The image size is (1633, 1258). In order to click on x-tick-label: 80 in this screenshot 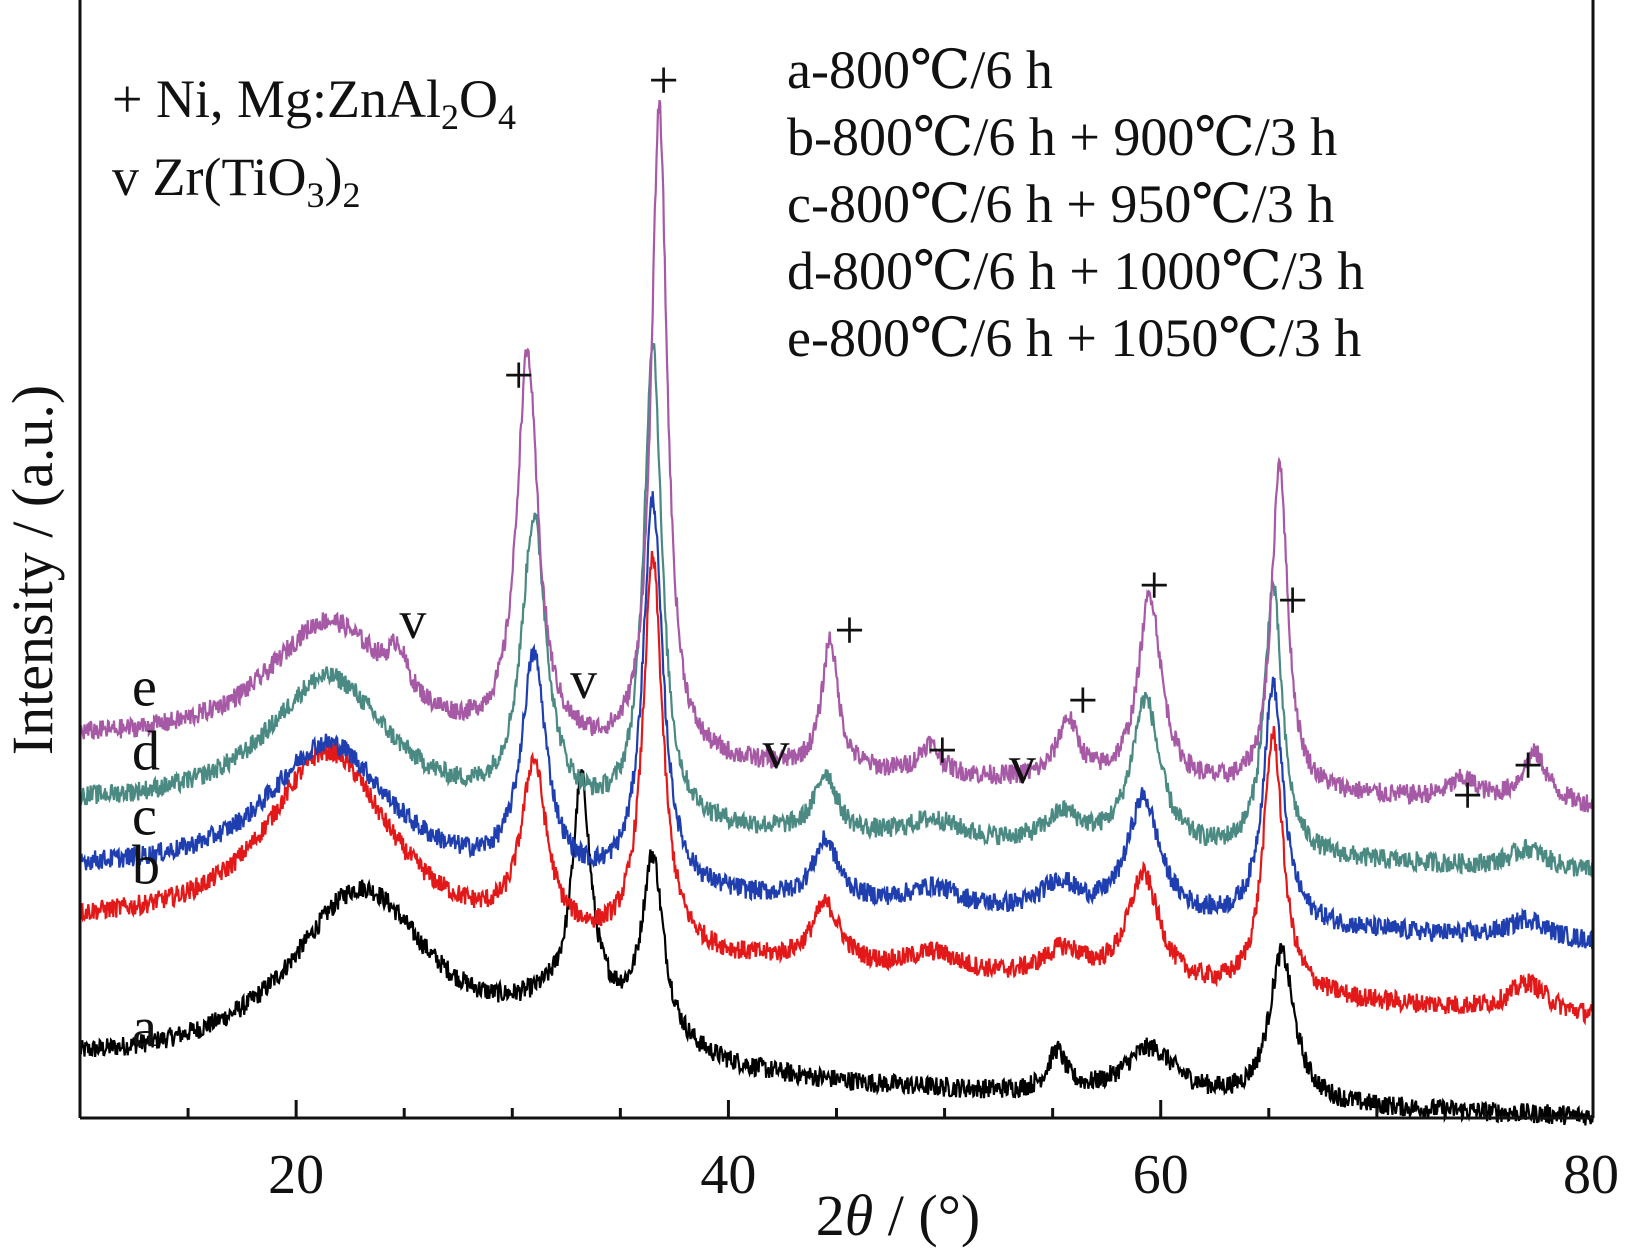, I will do `click(1591, 1175)`.